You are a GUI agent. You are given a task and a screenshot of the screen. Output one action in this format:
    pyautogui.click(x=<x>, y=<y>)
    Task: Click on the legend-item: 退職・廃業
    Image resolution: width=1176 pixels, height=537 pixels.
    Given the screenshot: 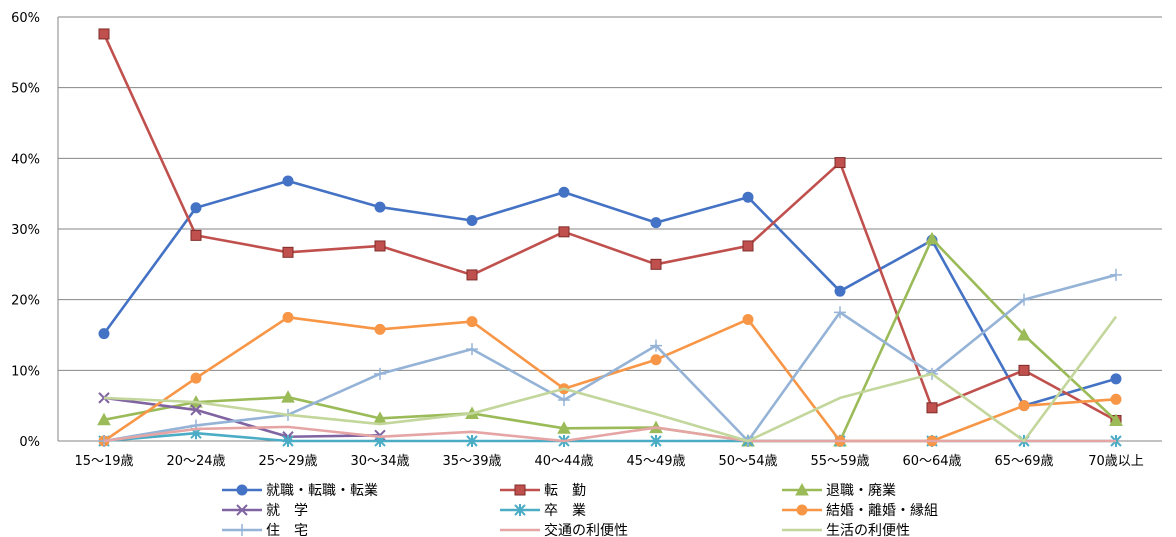 What is the action you would take?
    pyautogui.click(x=839, y=490)
    